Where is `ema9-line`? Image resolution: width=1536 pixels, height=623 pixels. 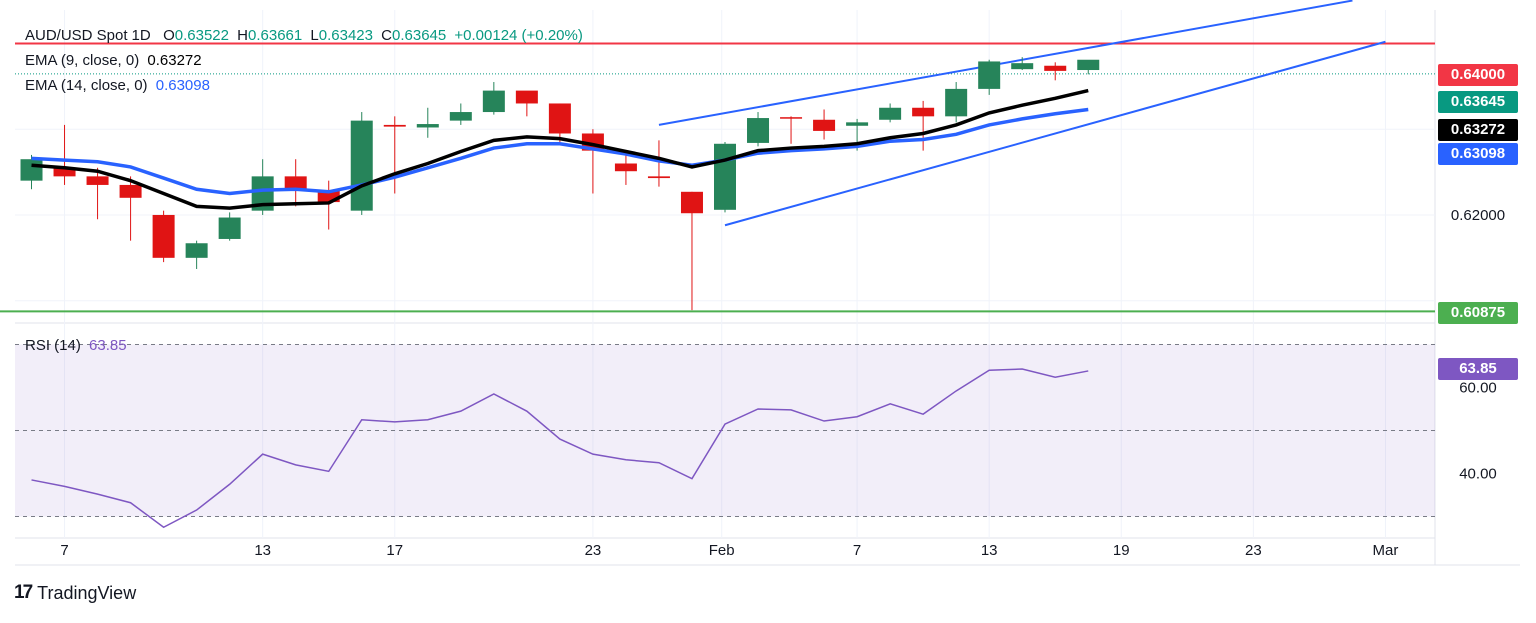
ema9-line is located at coordinates (560, 149).